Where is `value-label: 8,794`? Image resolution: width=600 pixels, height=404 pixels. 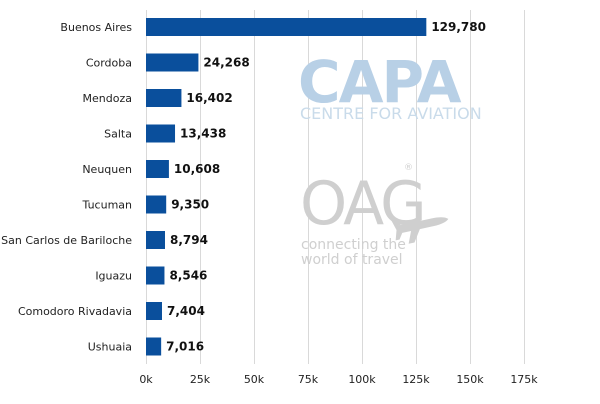
value-label: 8,794 is located at coordinates (189, 240).